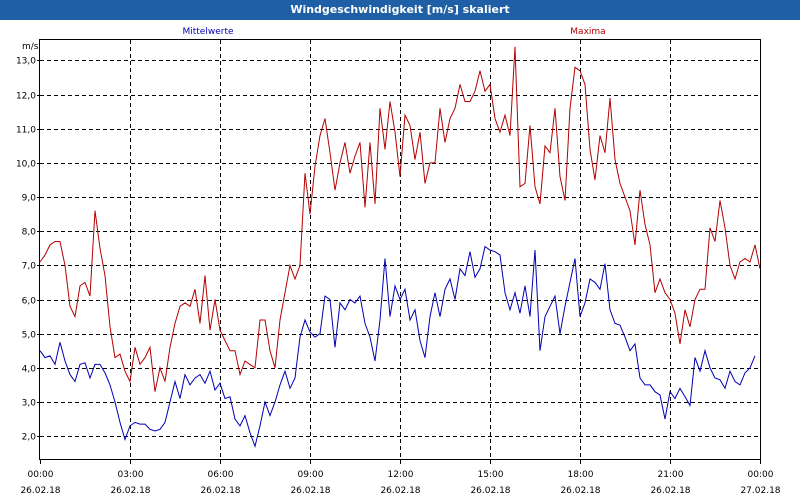  What do you see at coordinates (587, 32) in the screenshot?
I see `legend-maxima: Maxima` at bounding box center [587, 32].